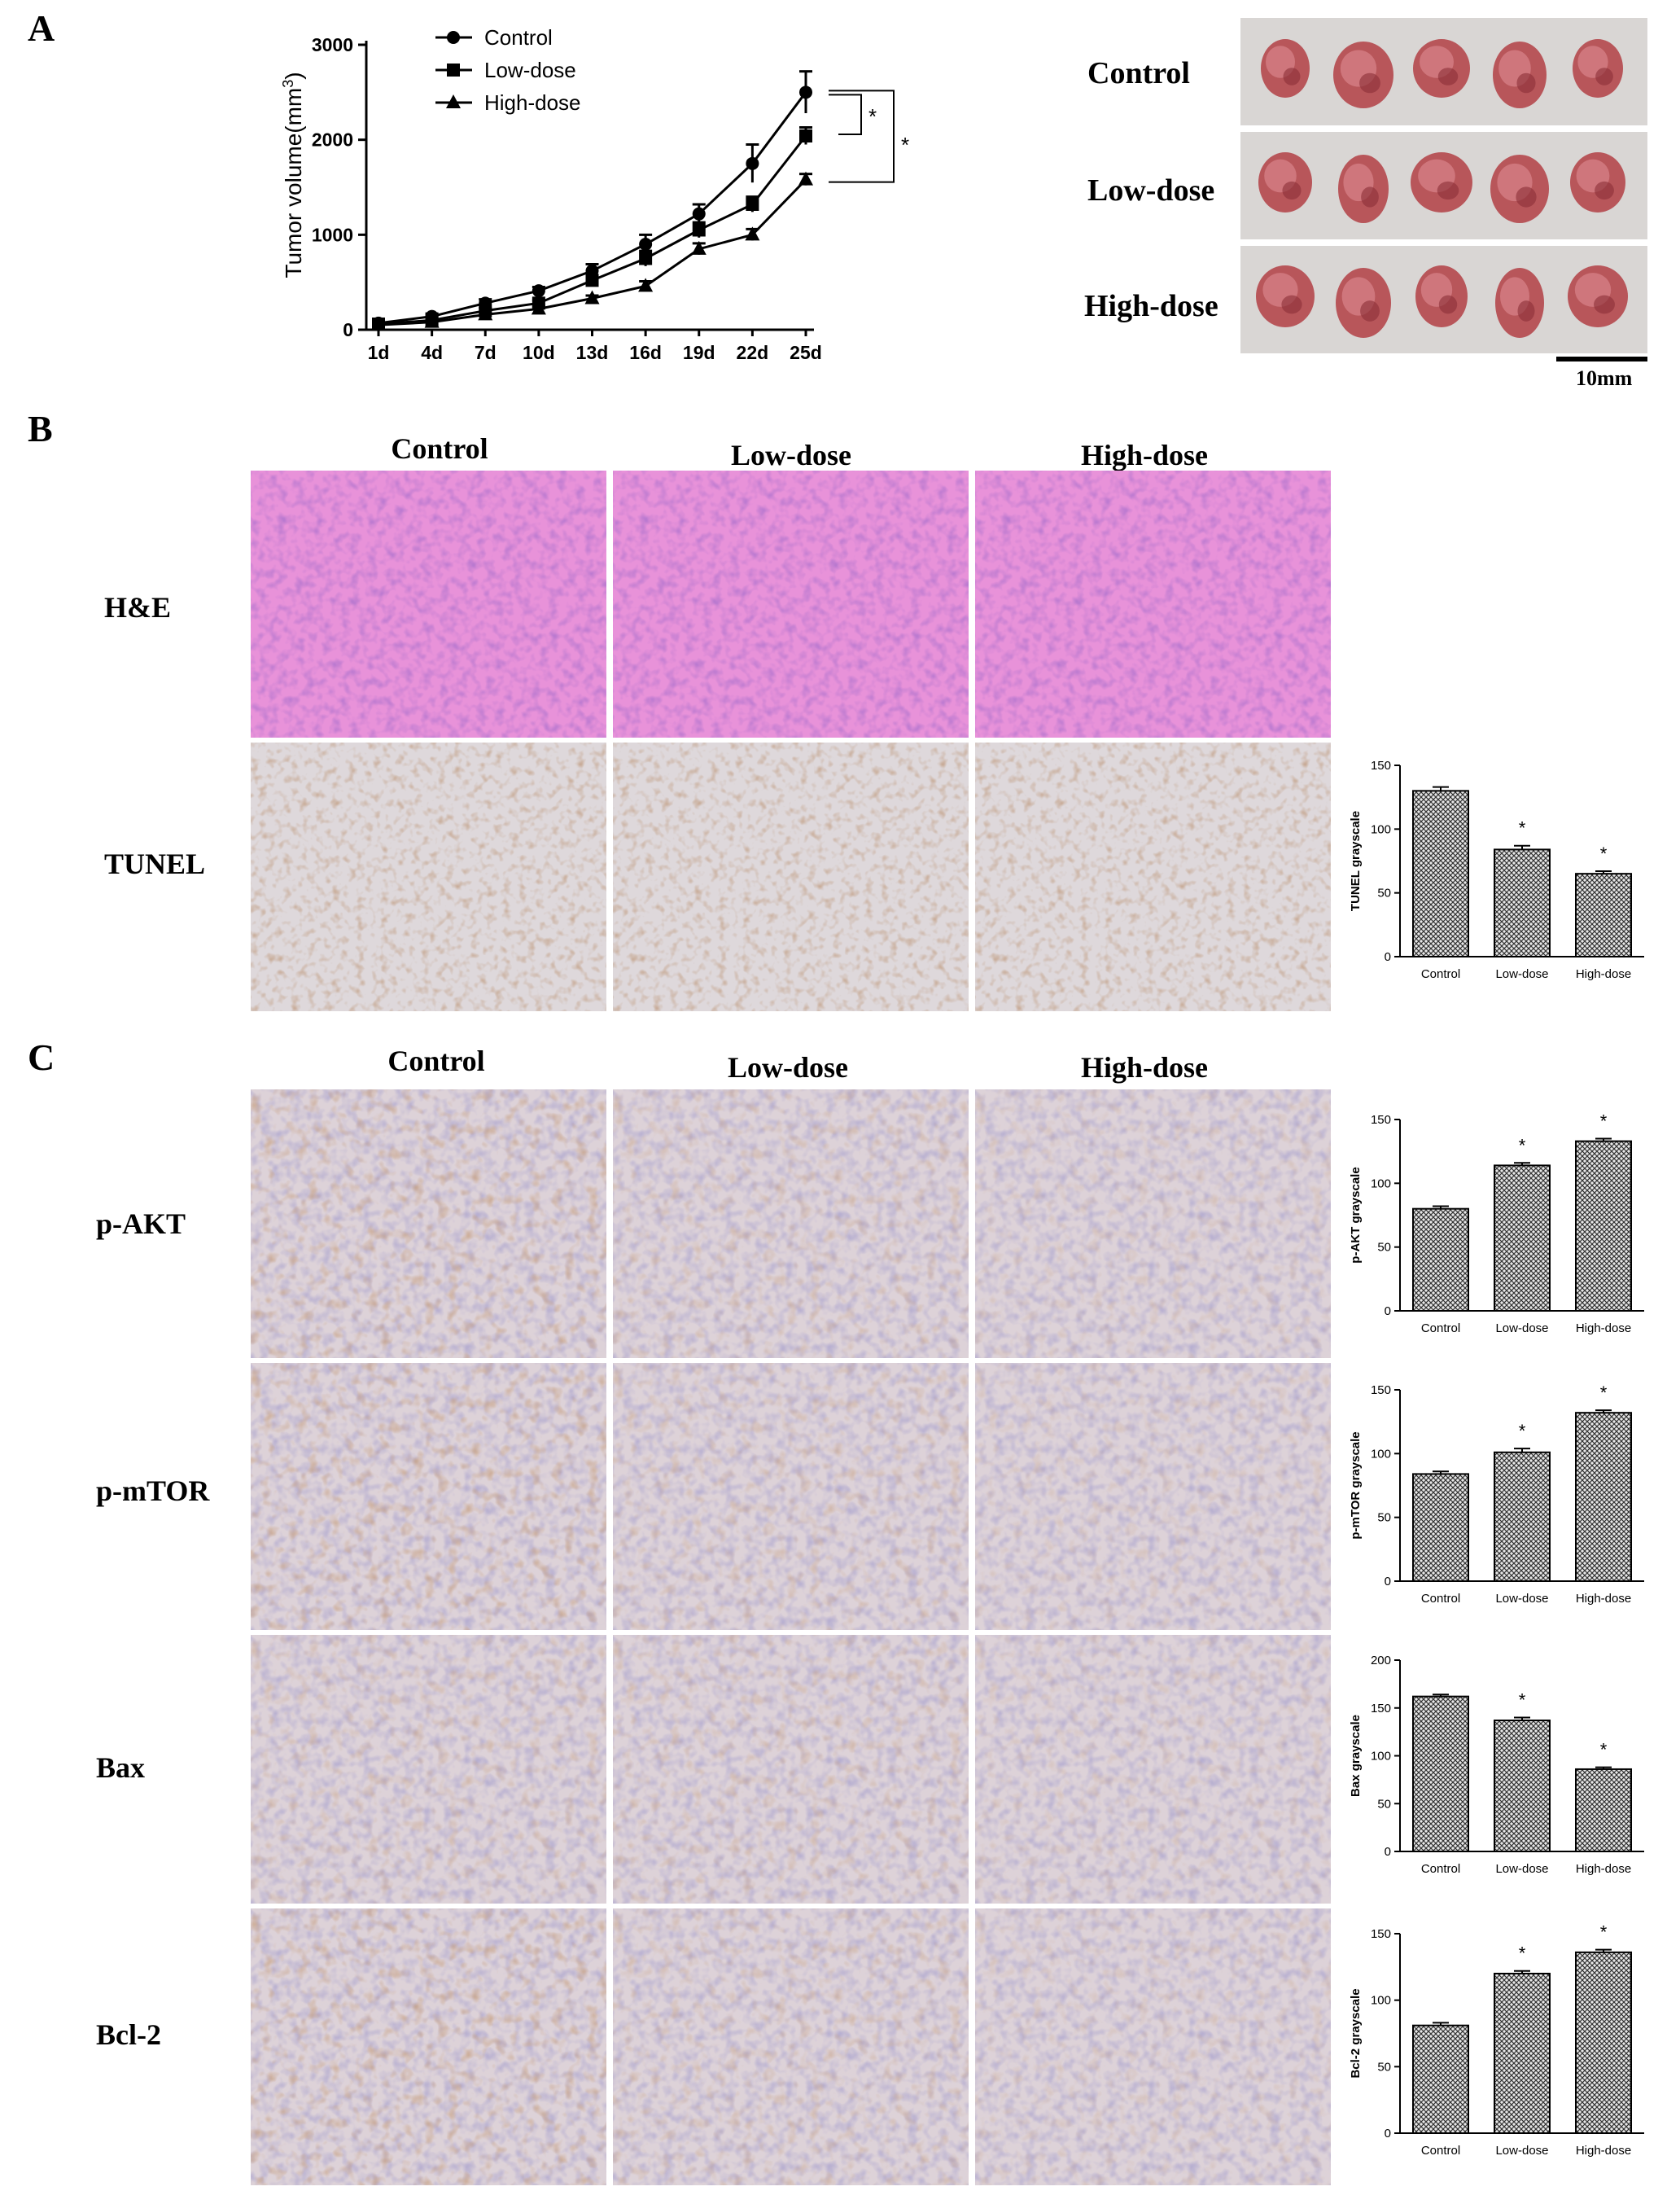 The width and height of the screenshot is (1680, 2204). I want to click on legend-label-control: Control, so click(518, 37).